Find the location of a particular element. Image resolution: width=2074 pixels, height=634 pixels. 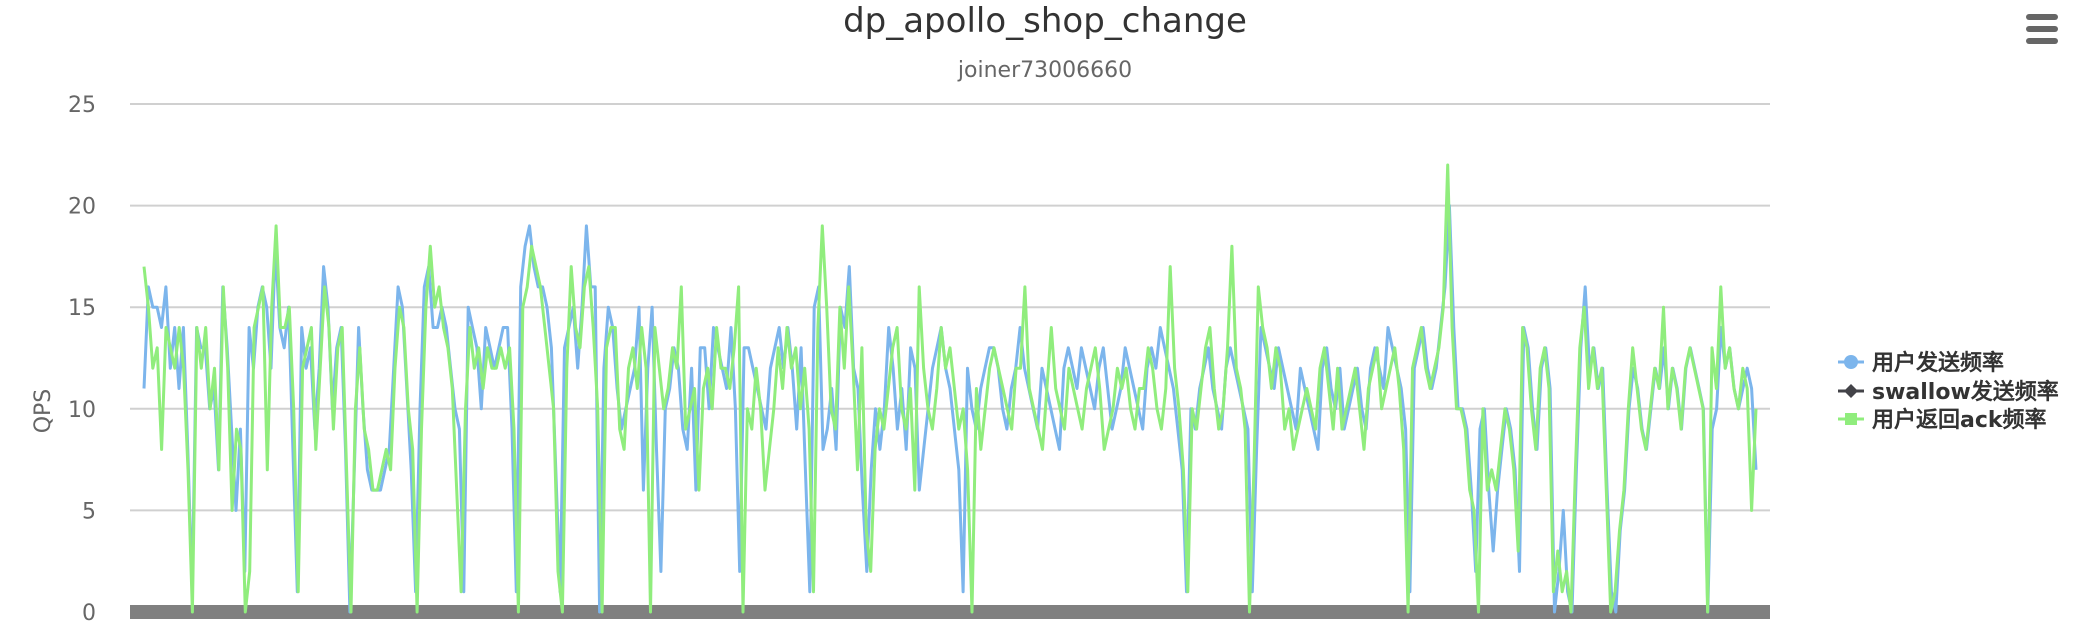

chart-menu-button is located at coordinates (2042, 28).